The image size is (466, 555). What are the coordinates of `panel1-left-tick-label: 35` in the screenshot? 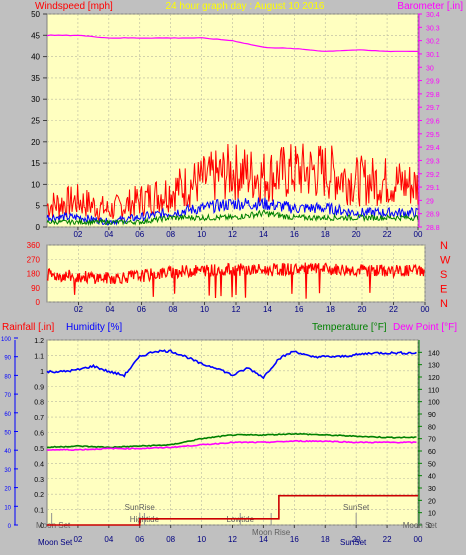 It's located at (35, 78).